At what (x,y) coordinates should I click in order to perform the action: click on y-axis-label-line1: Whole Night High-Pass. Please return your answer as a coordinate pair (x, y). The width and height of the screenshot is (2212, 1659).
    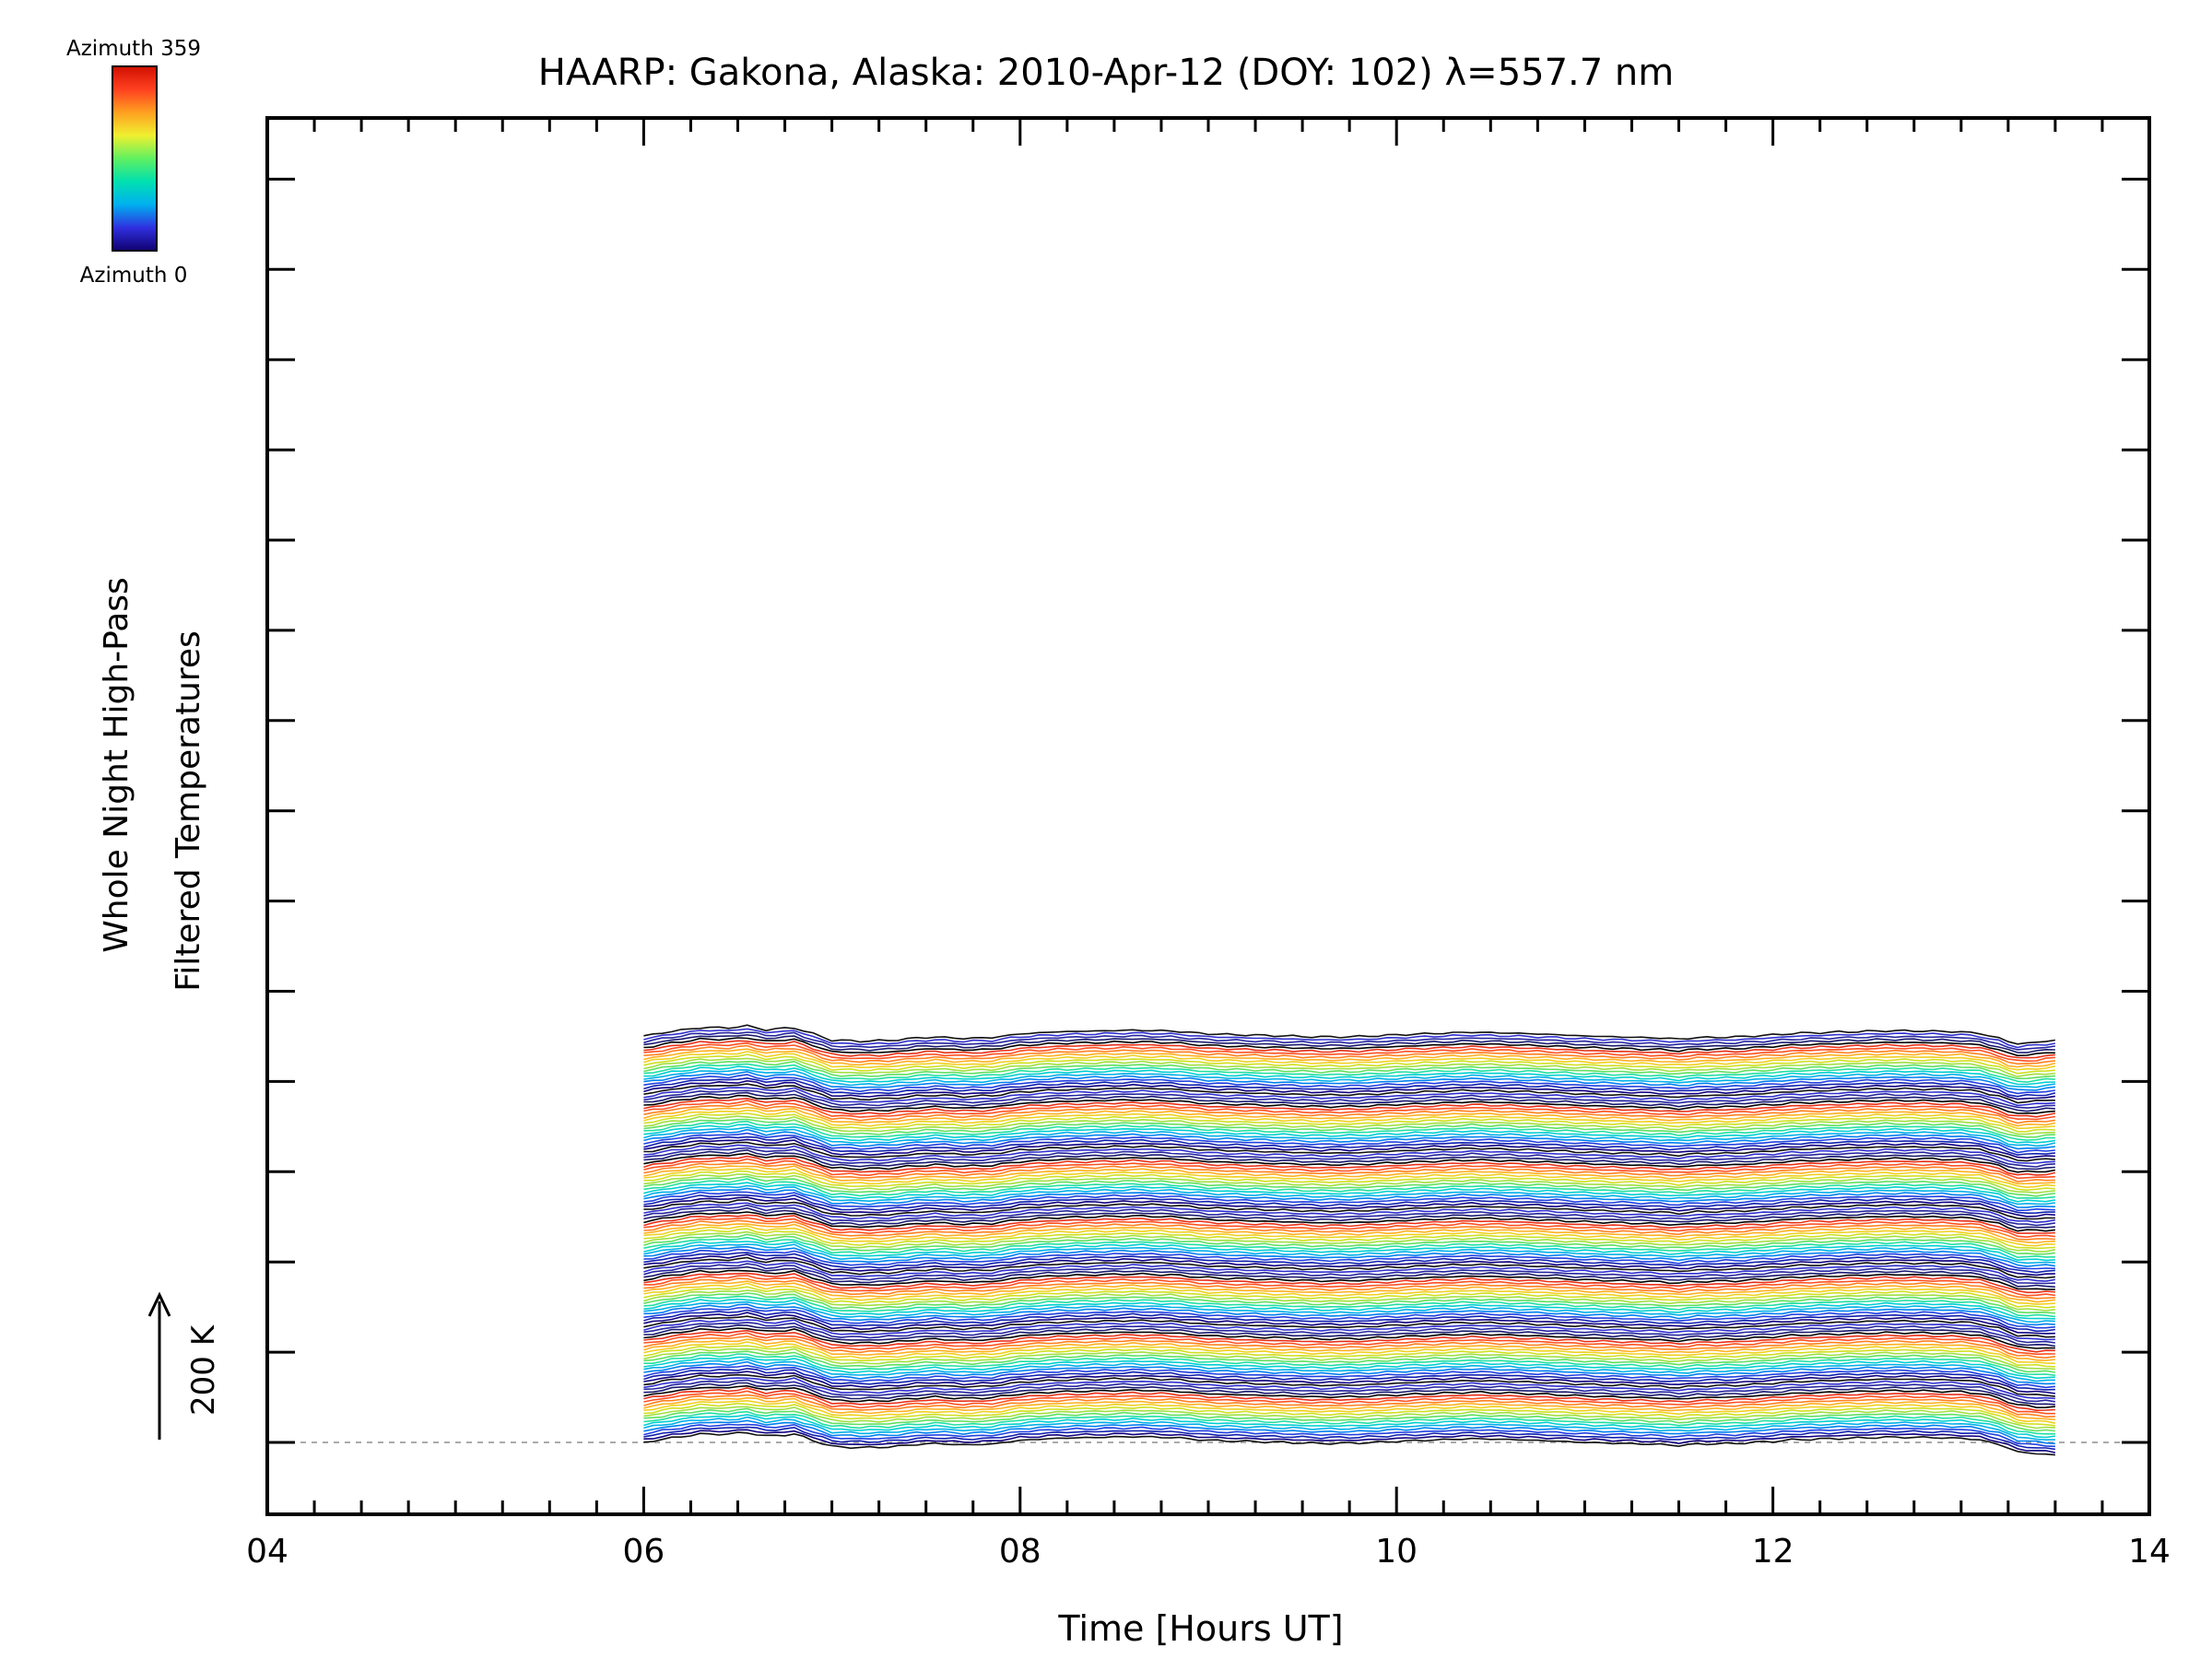
    Looking at the image, I should click on (116, 765).